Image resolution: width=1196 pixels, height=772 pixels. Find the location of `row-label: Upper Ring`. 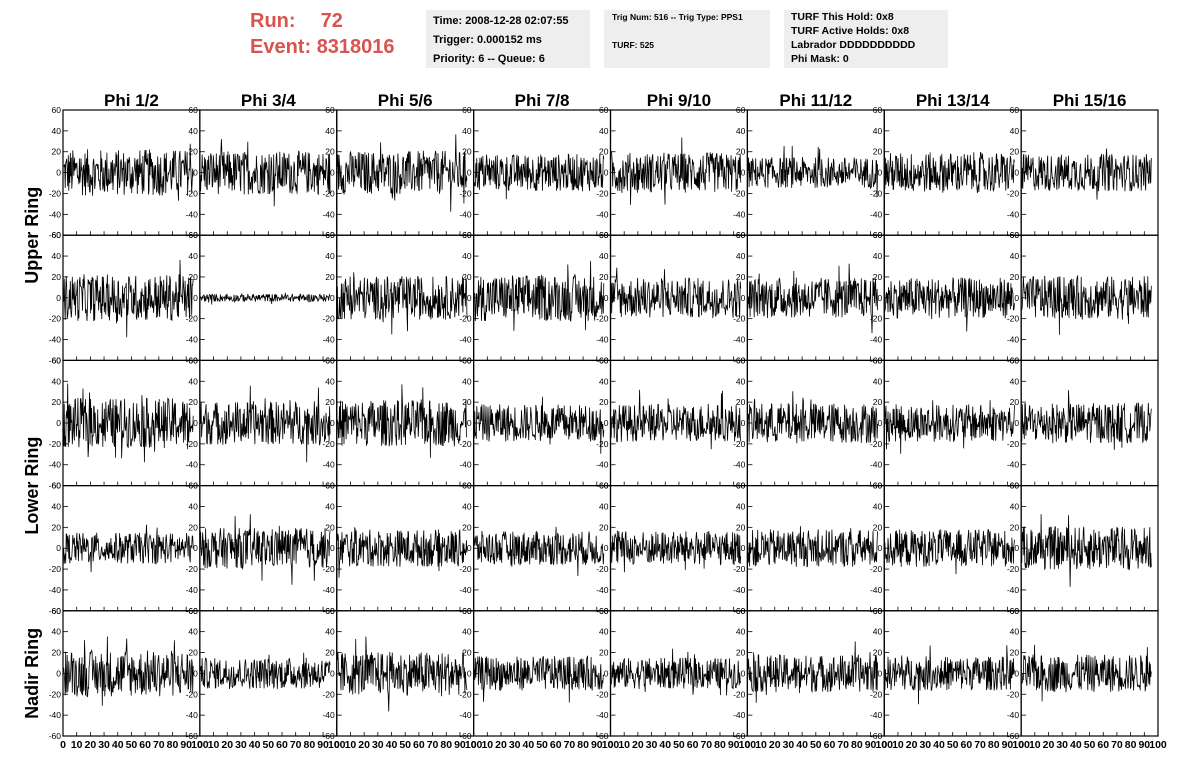

row-label: Upper Ring is located at coordinates (32, 235).